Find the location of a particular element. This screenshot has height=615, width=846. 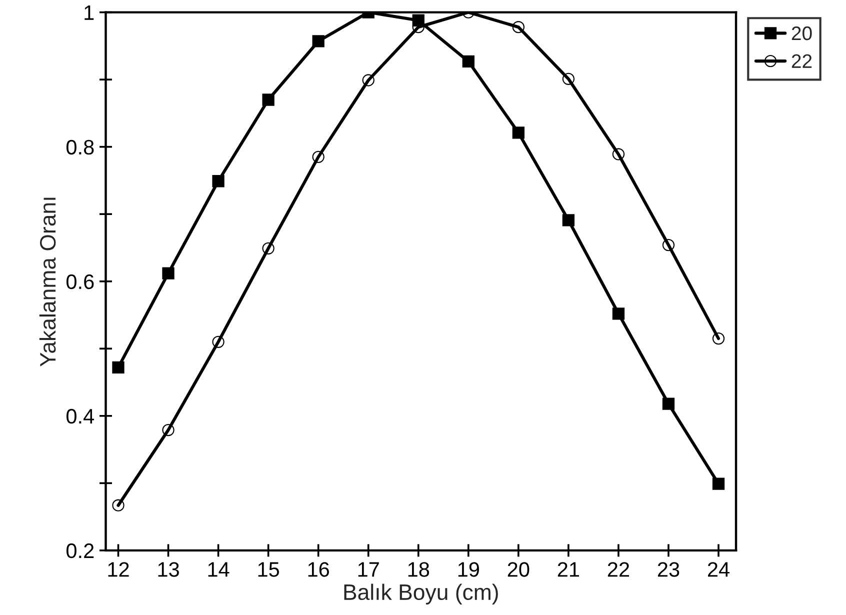

x-tick-label: 17 is located at coordinates (368, 569).